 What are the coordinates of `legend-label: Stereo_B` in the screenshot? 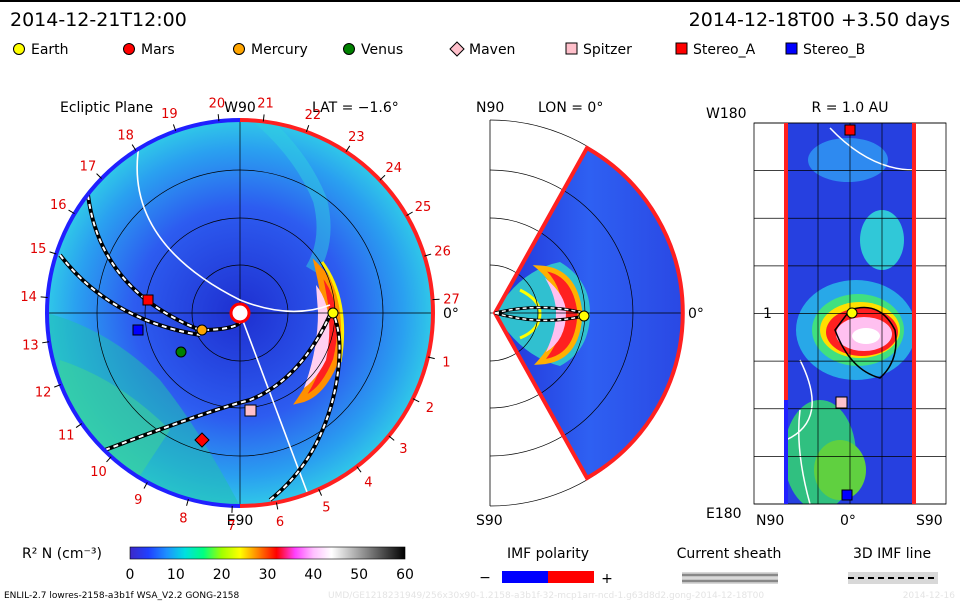 It's located at (834, 50).